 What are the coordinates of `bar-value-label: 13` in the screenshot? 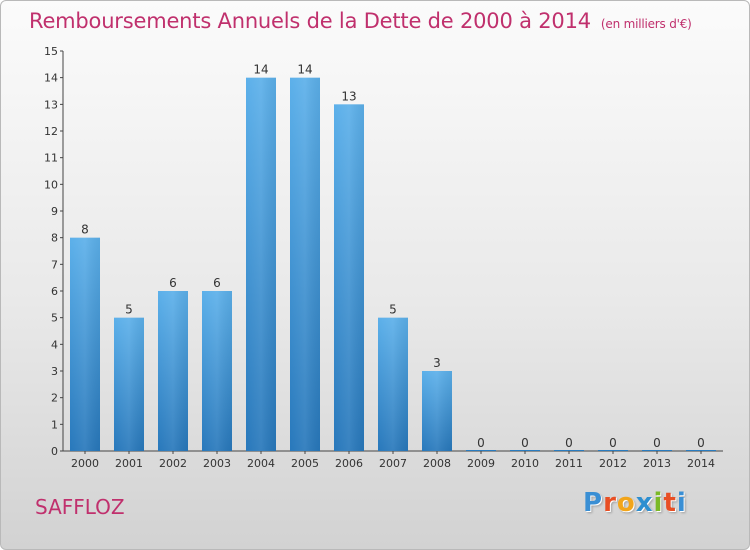 It's located at (348, 96).